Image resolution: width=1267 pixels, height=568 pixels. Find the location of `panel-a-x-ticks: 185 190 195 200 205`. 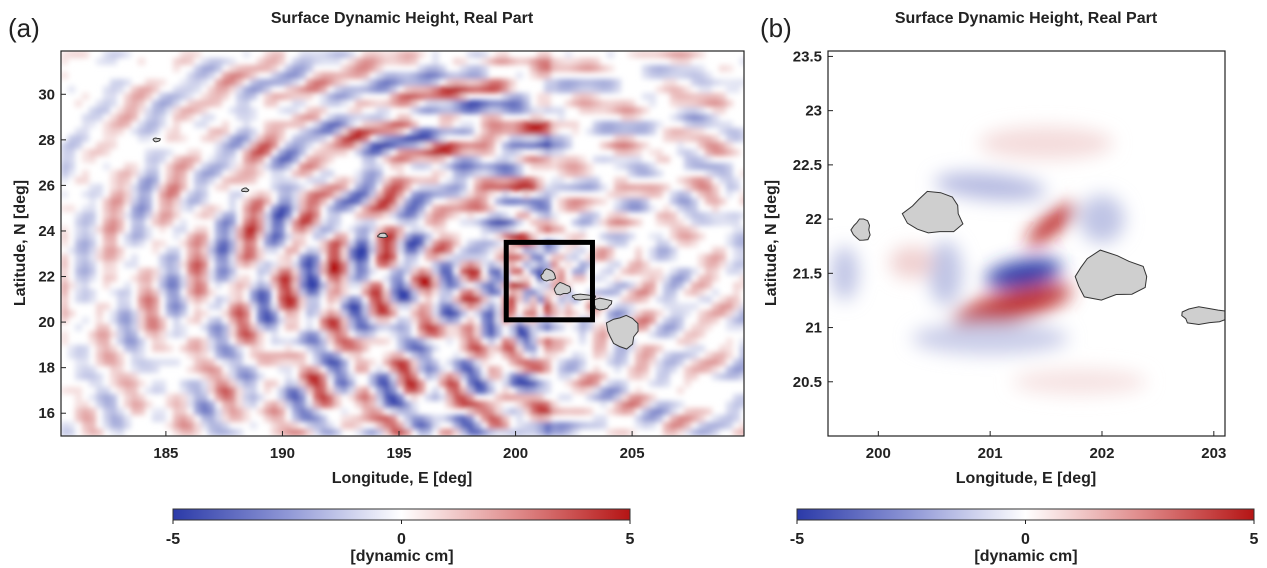

panel-a-x-ticks: 185 190 195 200 205 is located at coordinates (399, 446).